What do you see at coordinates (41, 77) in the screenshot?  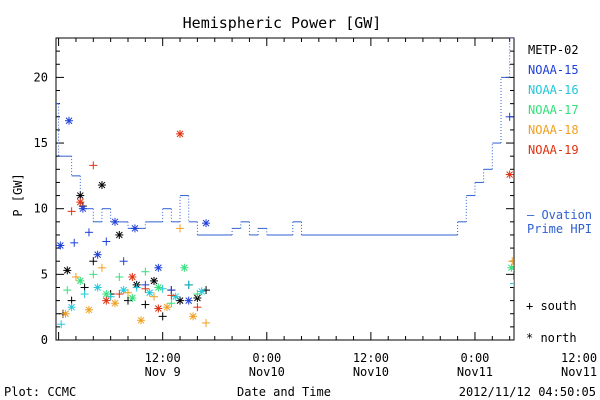 I see `y-tick-label: 20` at bounding box center [41, 77].